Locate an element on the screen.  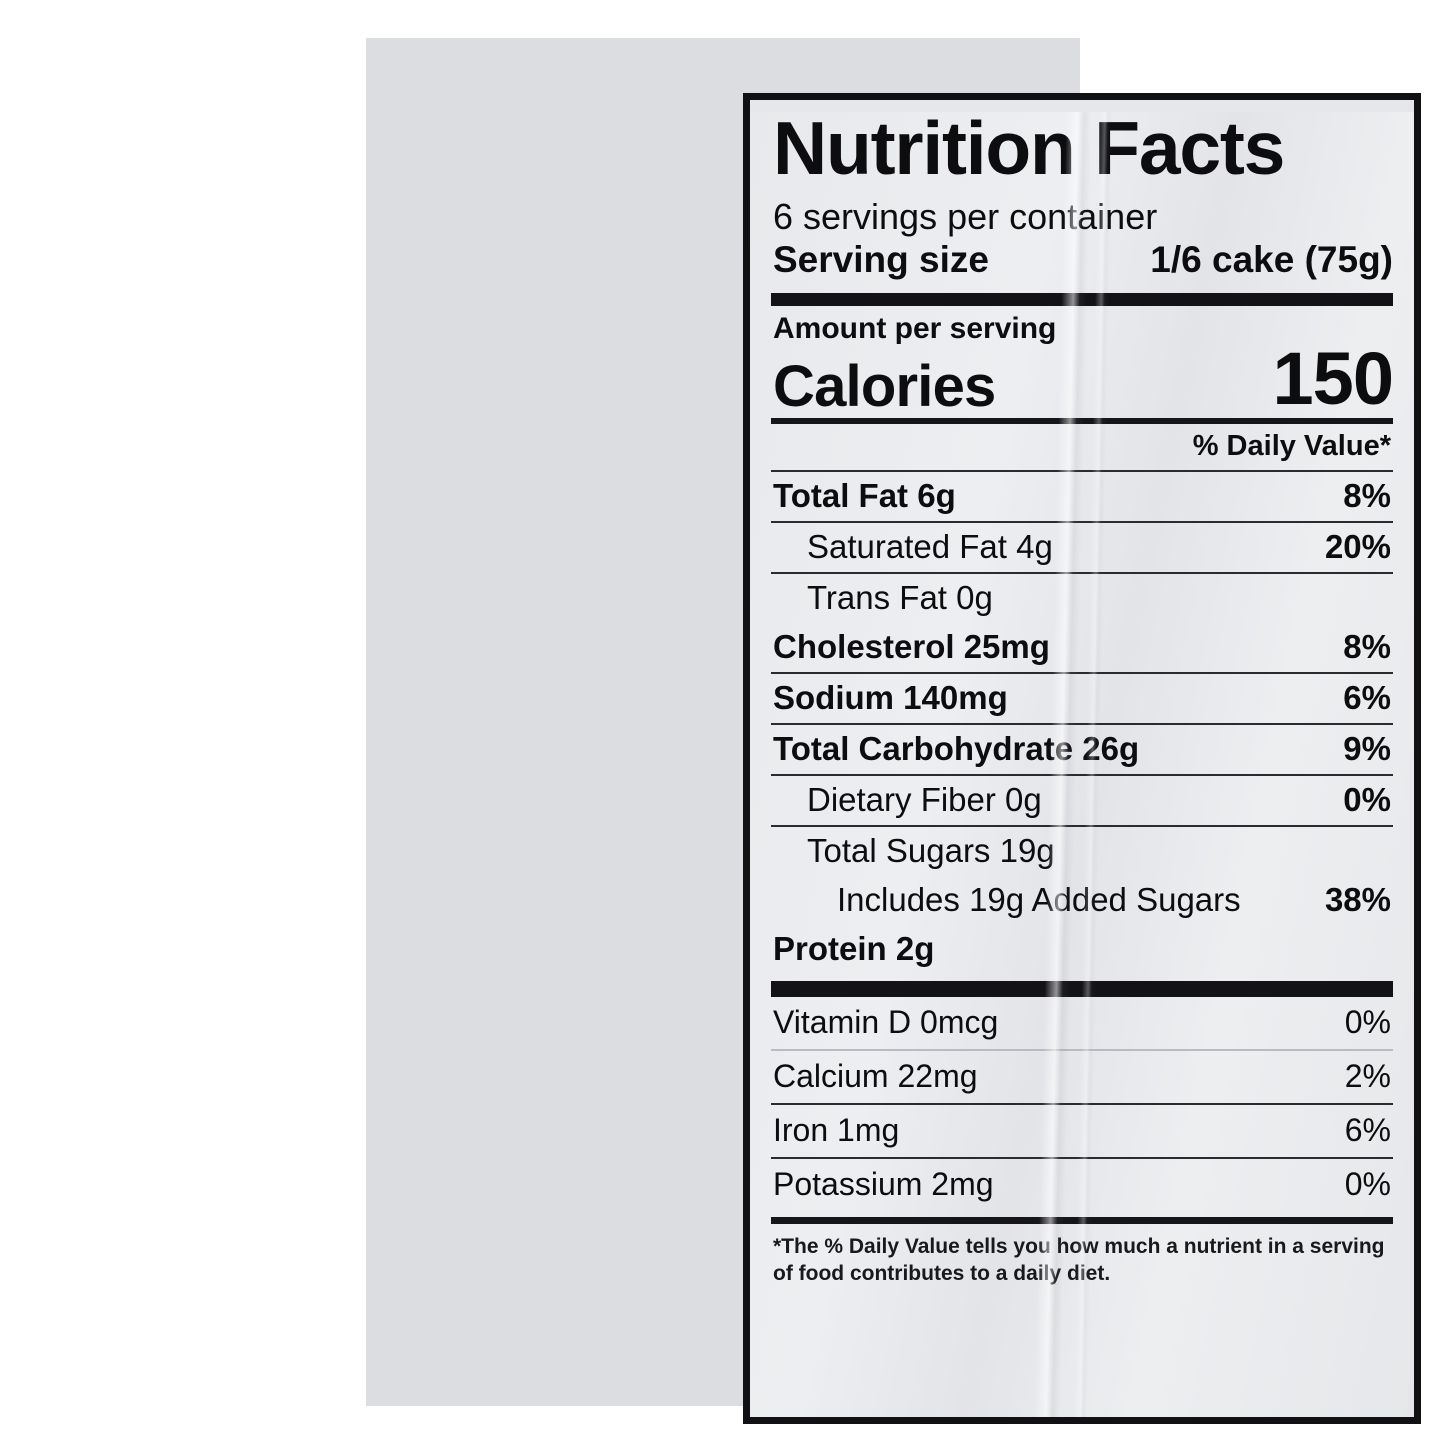
nutrient-daily-value: 38% is located at coordinates (1357, 900).